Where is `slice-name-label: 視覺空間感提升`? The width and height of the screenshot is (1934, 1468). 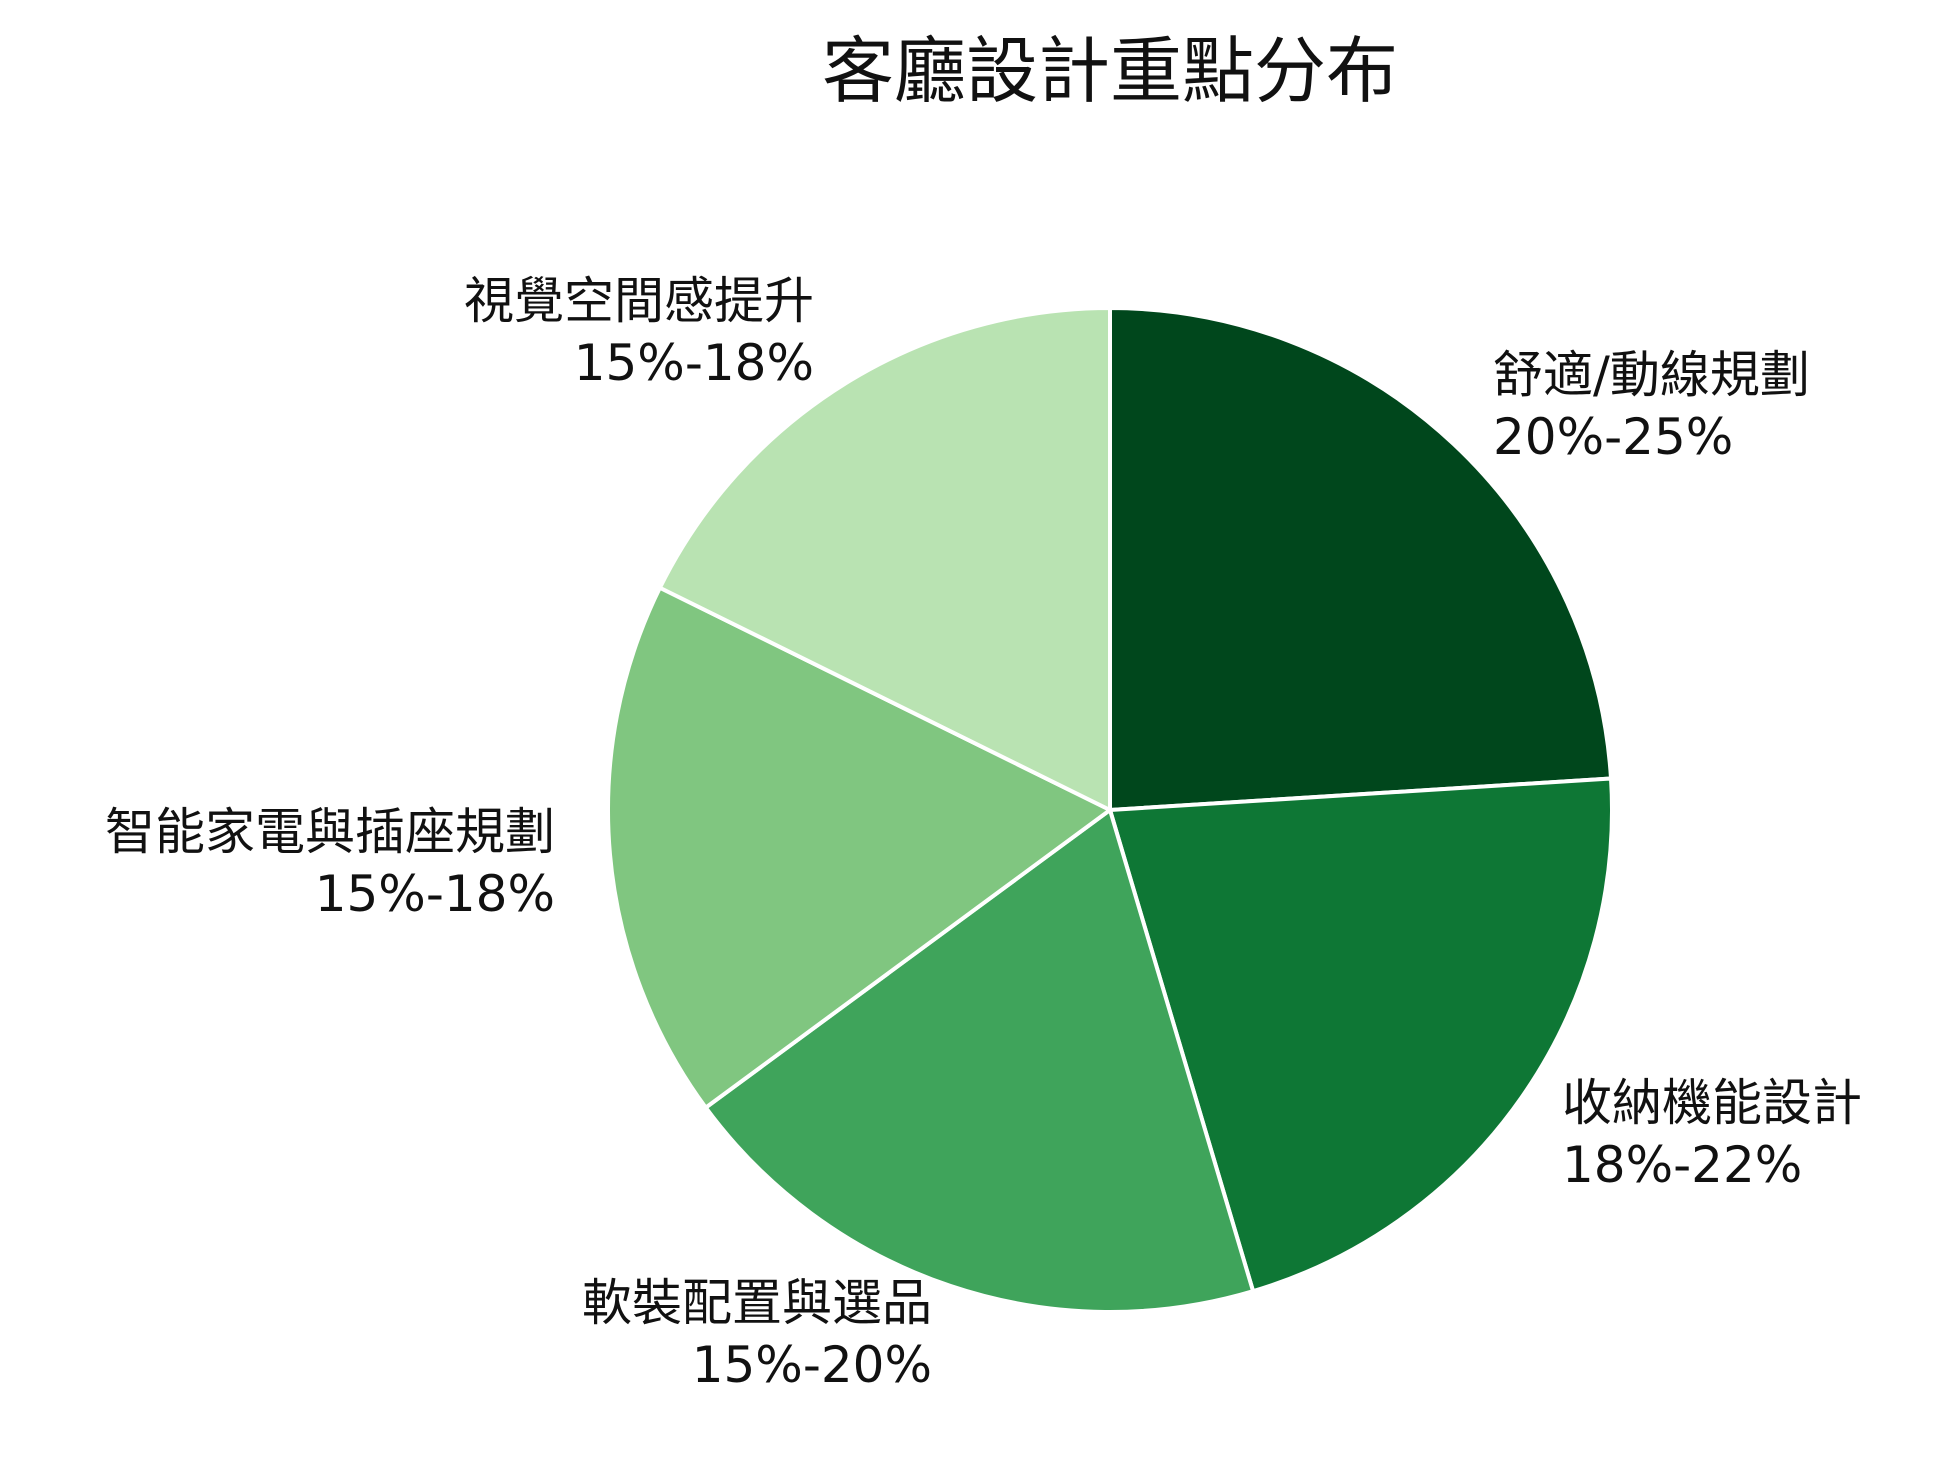 slice-name-label: 視覺空間感提升 is located at coordinates (639, 301).